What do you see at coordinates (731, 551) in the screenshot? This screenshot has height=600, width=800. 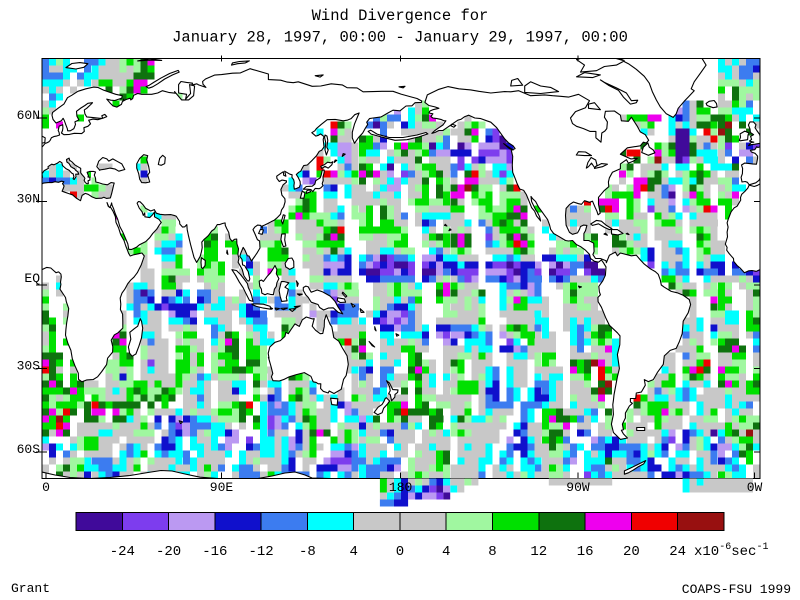 I see `svg-text: x10-6sec-1` at bounding box center [731, 551].